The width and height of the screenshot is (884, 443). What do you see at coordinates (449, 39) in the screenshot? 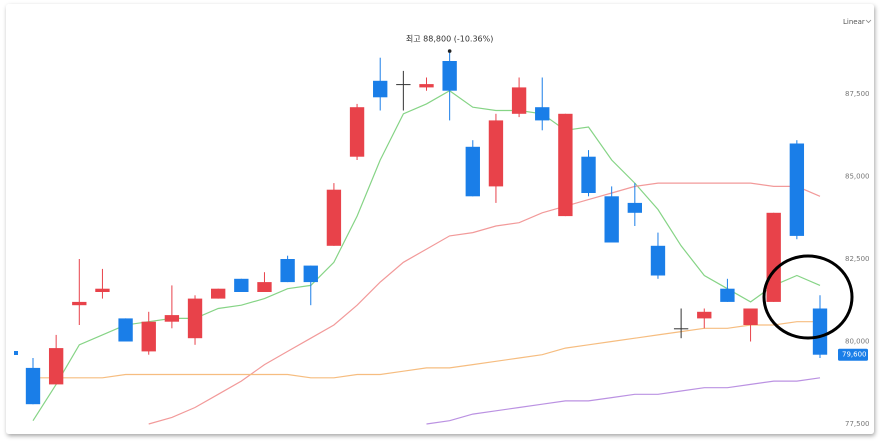
I see `annotation-text: 최고 88,800 (-10.36%)` at bounding box center [449, 39].